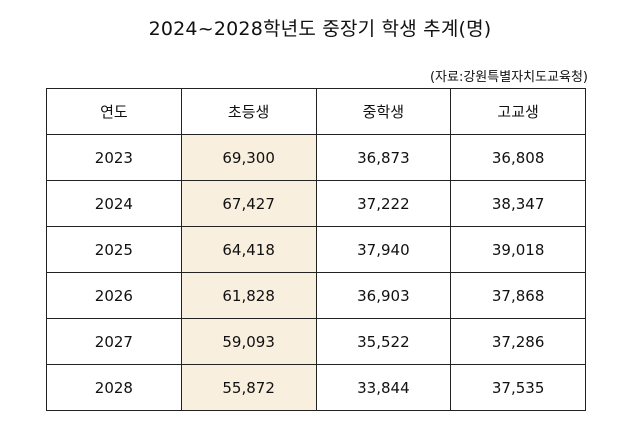 This screenshot has height=445, width=640. What do you see at coordinates (248, 249) in the screenshot?
I see `cell-elementary: 64,418` at bounding box center [248, 249].